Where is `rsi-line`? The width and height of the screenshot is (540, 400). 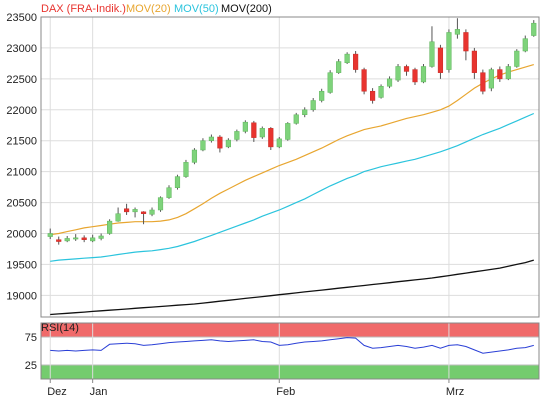 rsi-line is located at coordinates (292, 345).